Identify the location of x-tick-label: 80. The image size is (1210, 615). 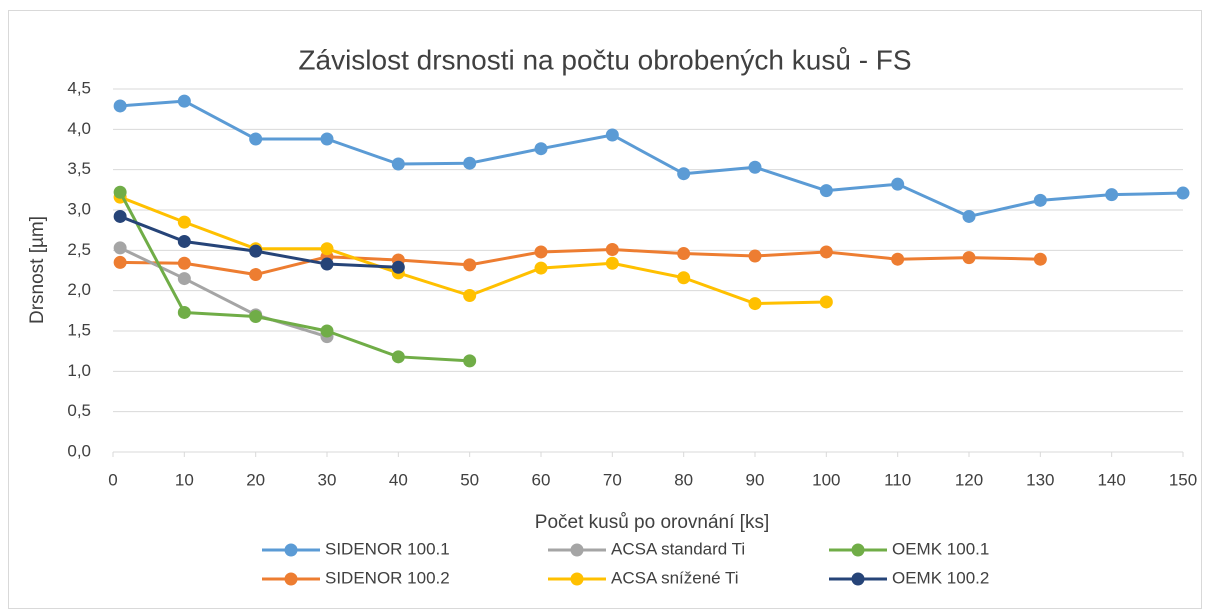
(683, 479).